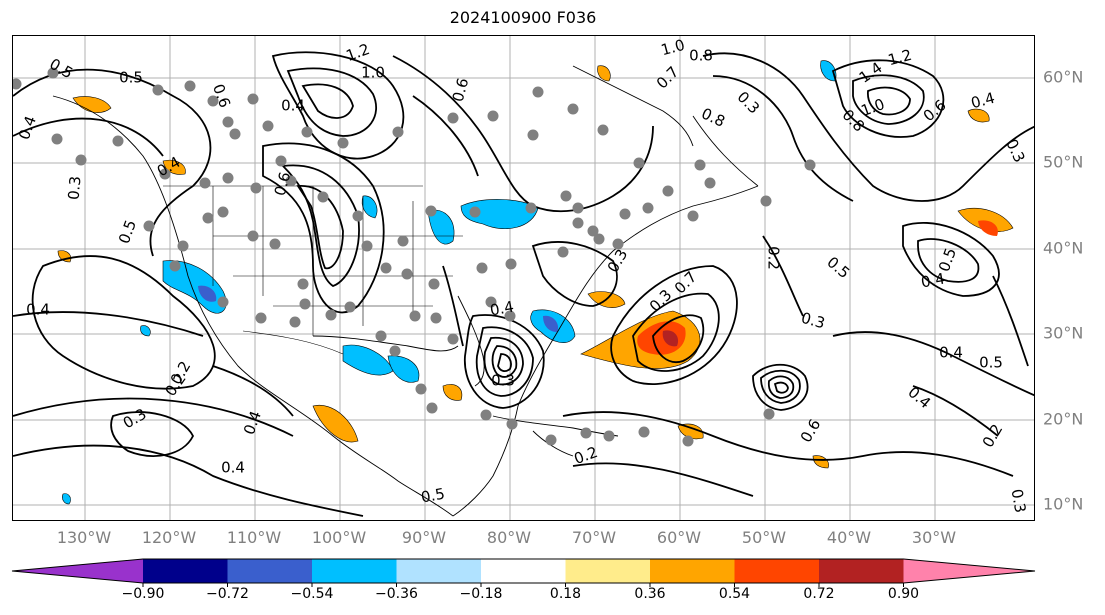 The image size is (1105, 615). I want to click on latitude-label: 10°N, so click(1063, 504).